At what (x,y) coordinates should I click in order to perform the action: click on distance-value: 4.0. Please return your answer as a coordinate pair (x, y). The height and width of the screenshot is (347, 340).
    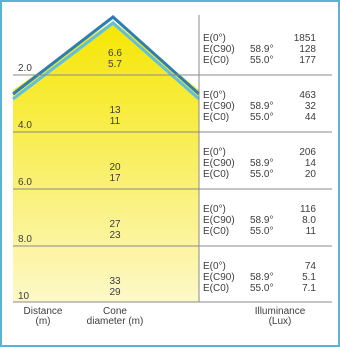
    Looking at the image, I should click on (25, 125).